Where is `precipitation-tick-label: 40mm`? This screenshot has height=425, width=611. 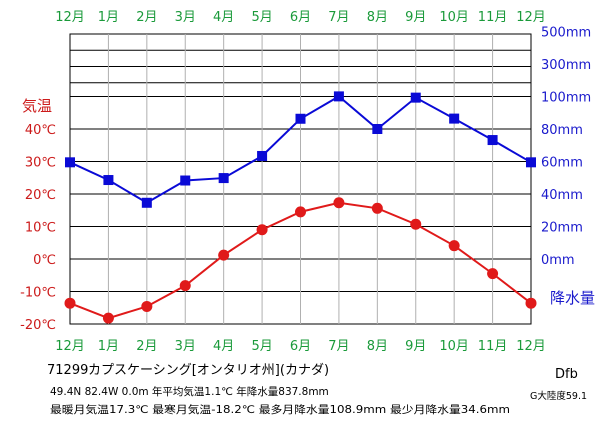 precipitation-tick-label: 40mm is located at coordinates (562, 195).